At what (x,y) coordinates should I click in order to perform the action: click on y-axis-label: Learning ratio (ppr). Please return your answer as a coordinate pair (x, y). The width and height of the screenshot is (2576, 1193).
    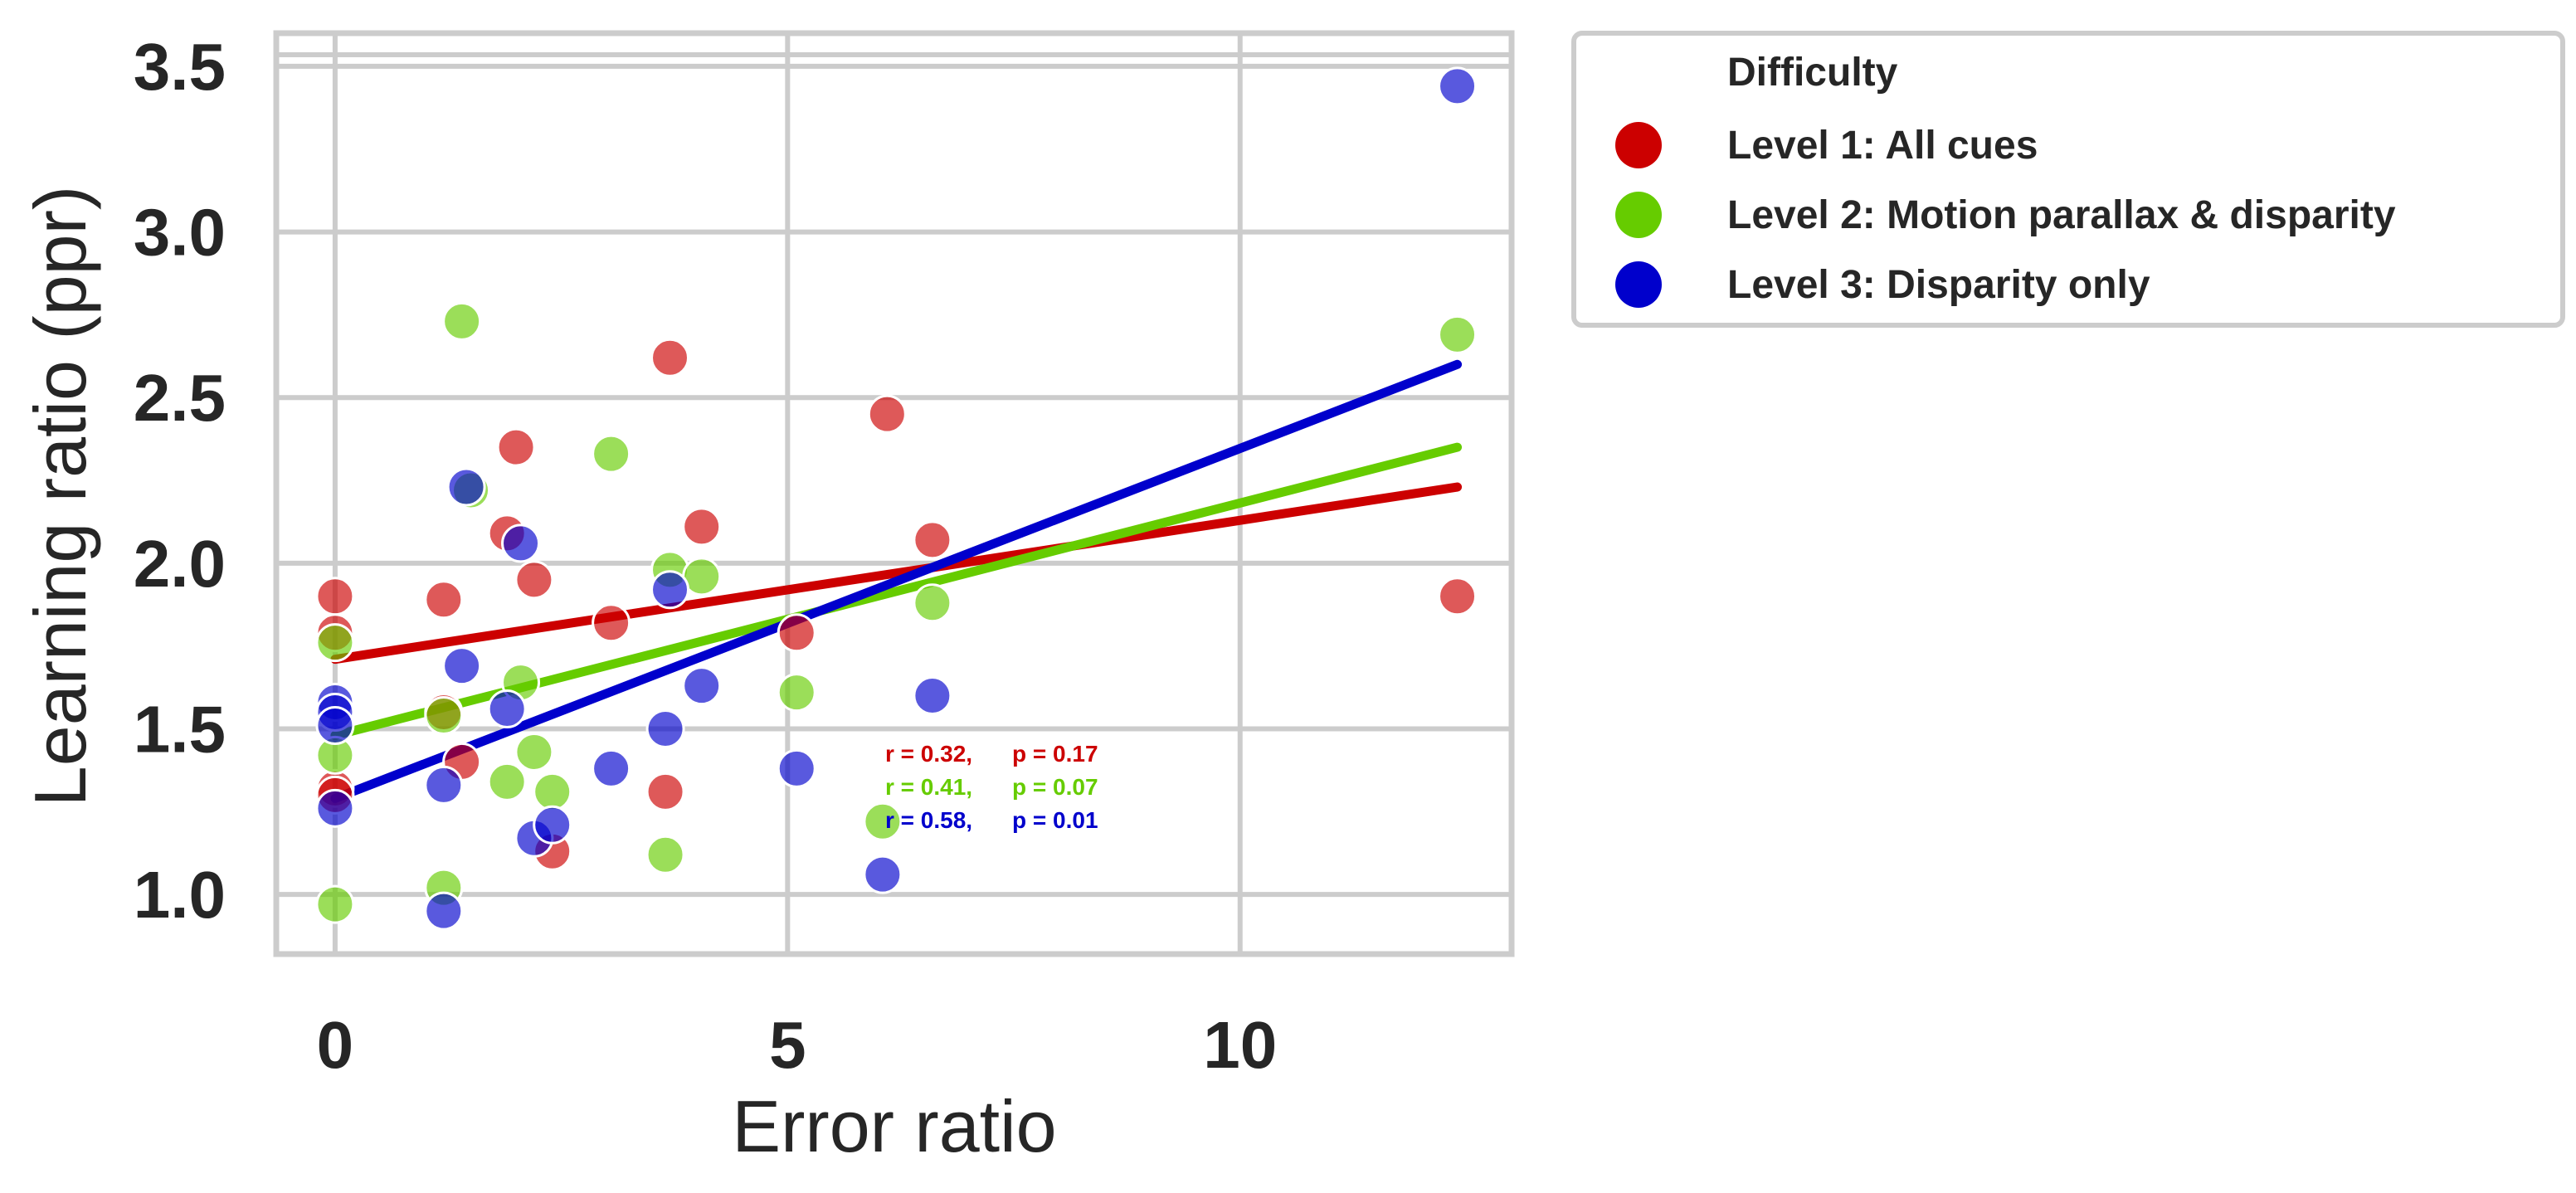
    Looking at the image, I should click on (60, 496).